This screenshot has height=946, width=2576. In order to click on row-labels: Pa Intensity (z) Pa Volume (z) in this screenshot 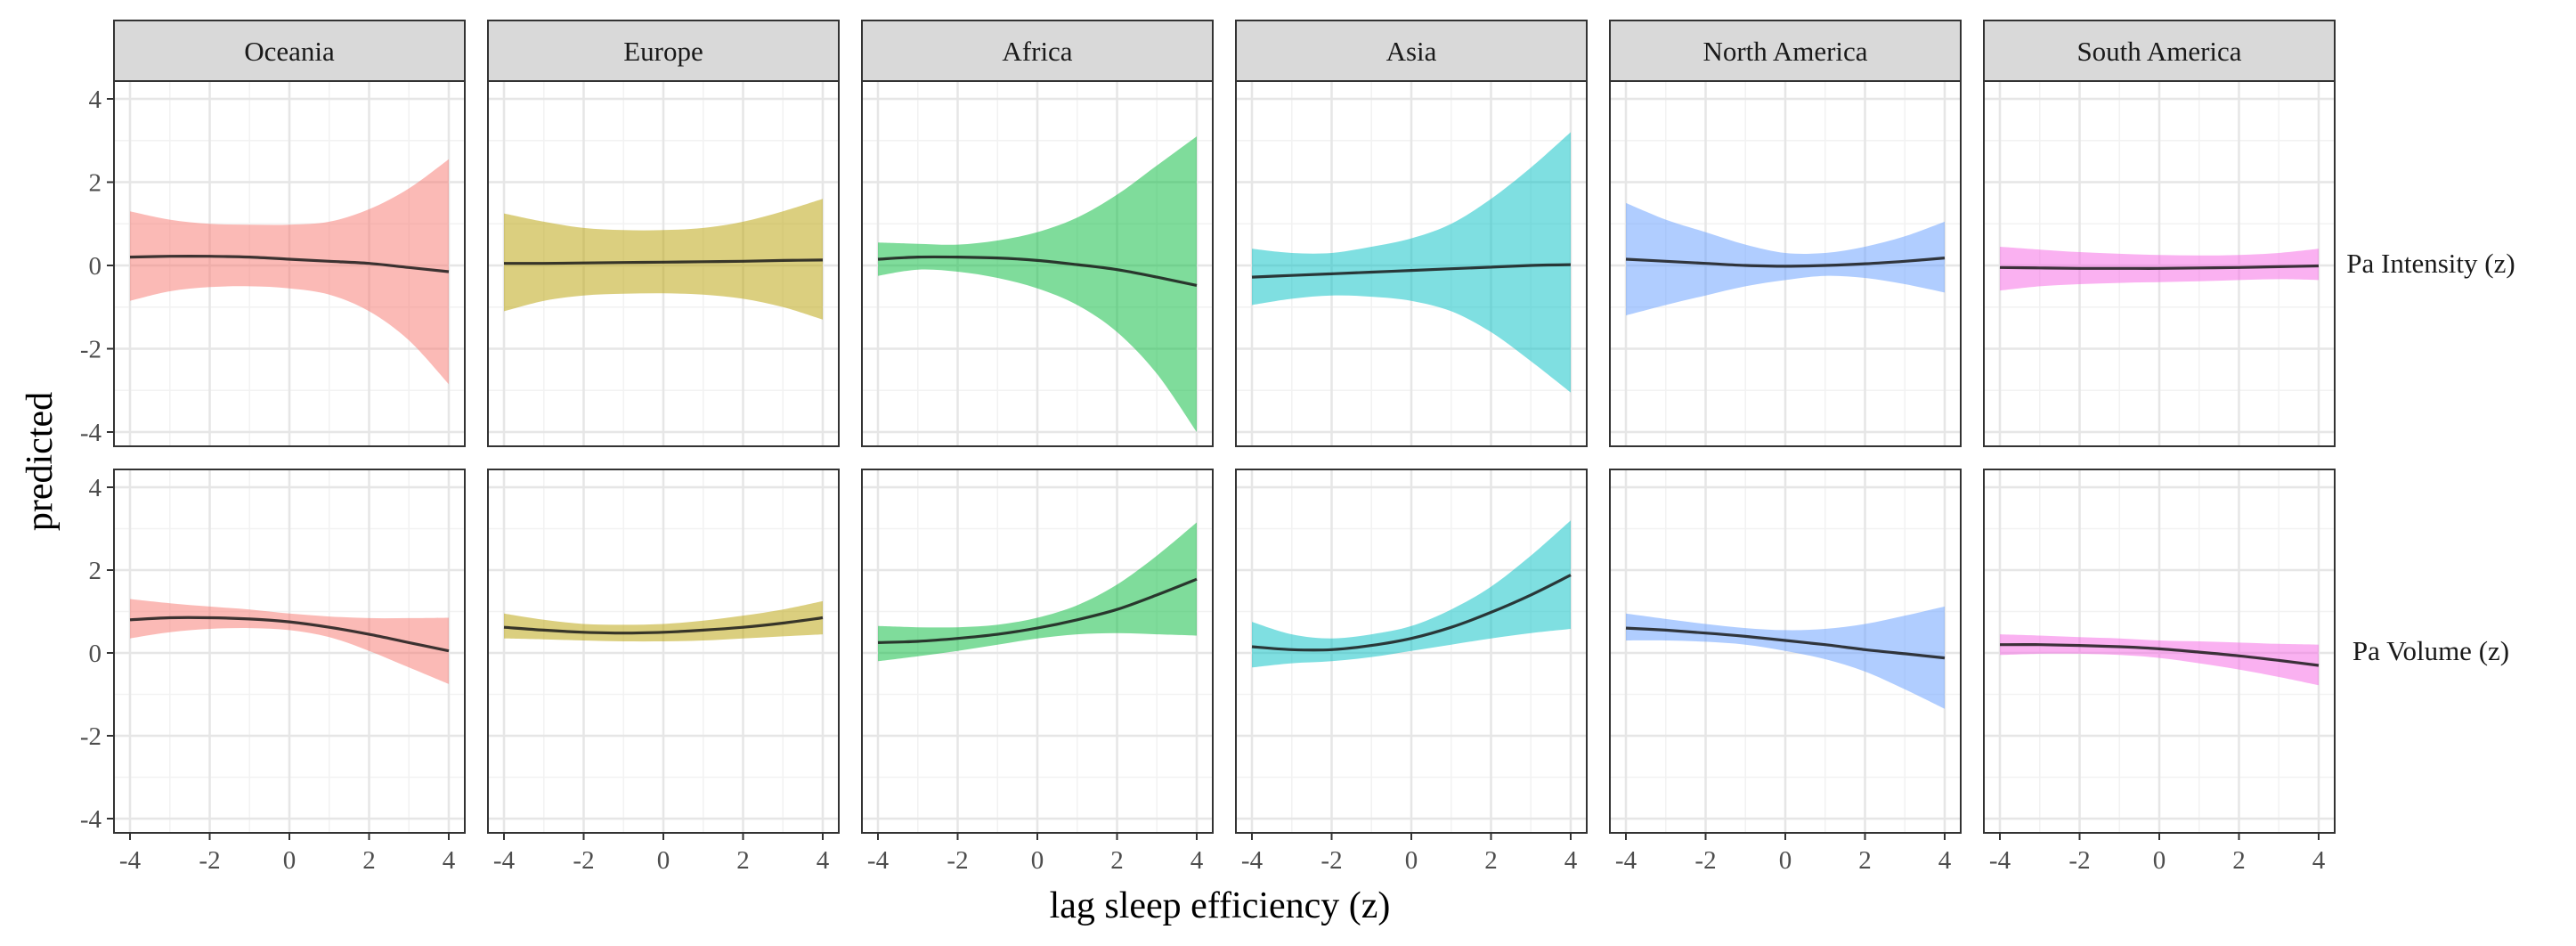, I will do `click(2430, 457)`.